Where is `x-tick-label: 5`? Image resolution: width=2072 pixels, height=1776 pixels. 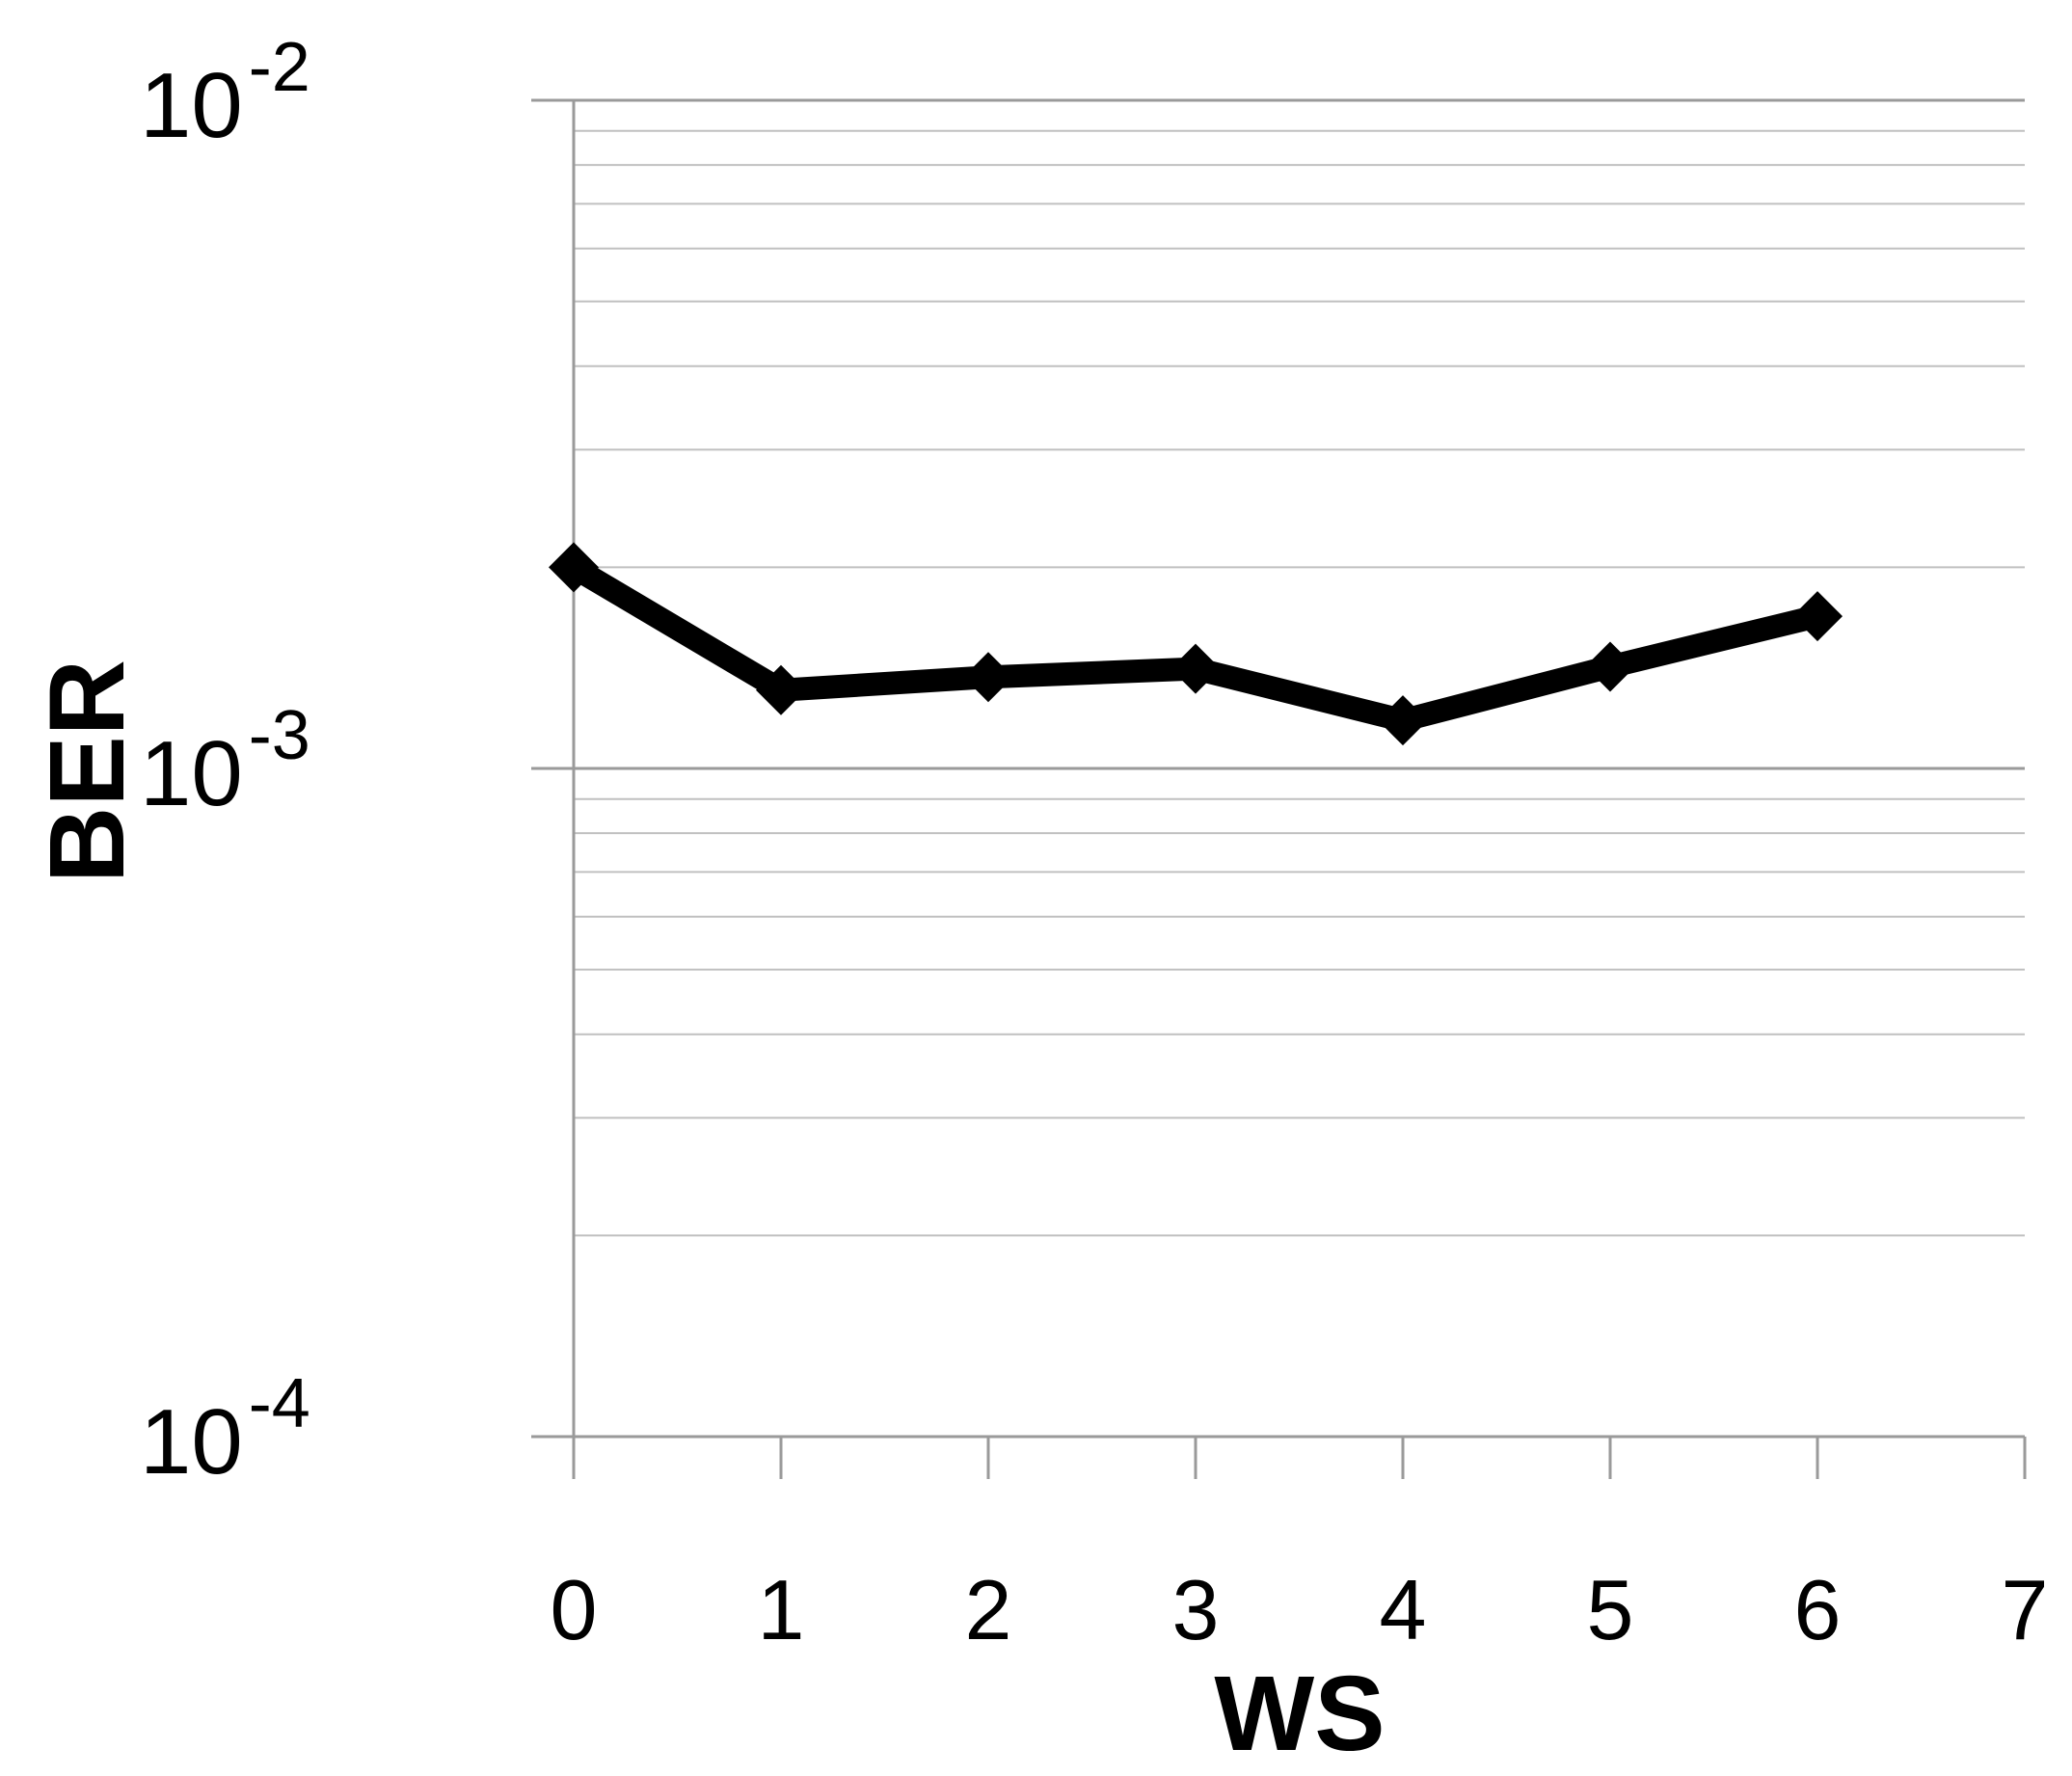 x-tick-label: 5 is located at coordinates (1610, 1609).